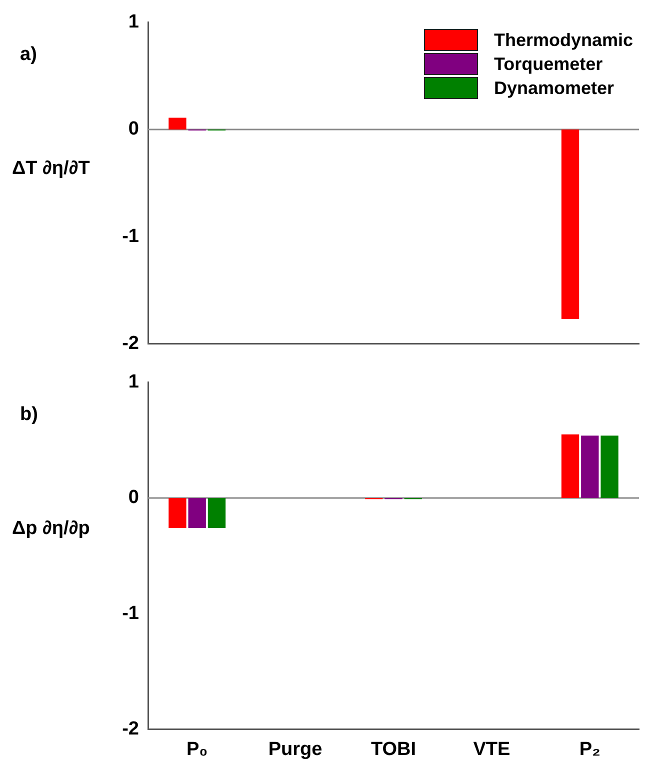 Image resolution: width=655 pixels, height=776 pixels. What do you see at coordinates (197, 749) in the screenshot?
I see `x-tick-label: P₀` at bounding box center [197, 749].